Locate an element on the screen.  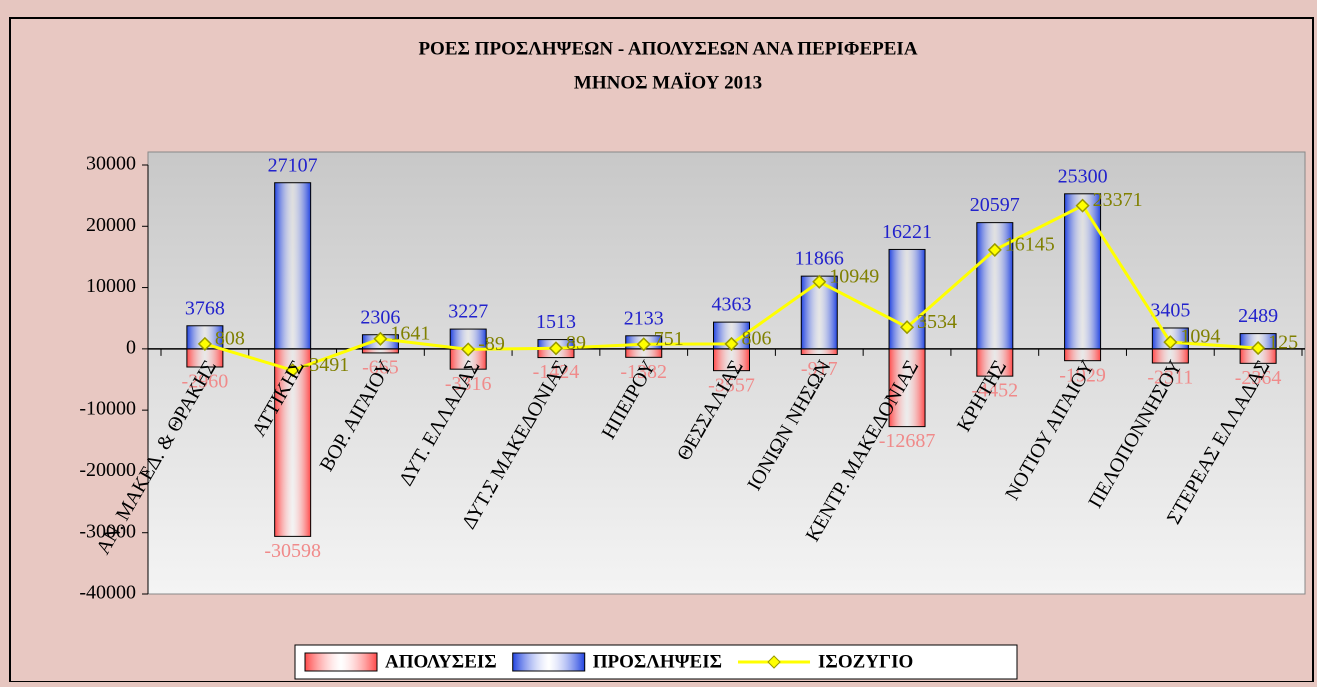
value-label: -3491 is located at coordinates (326, 365).